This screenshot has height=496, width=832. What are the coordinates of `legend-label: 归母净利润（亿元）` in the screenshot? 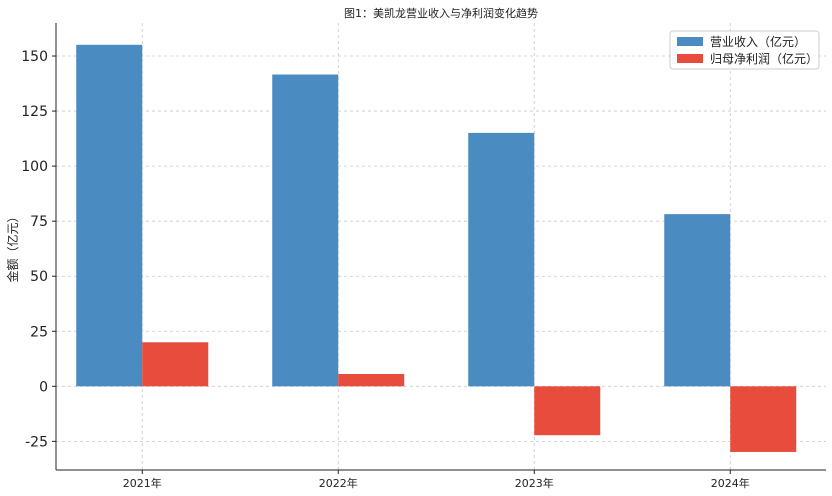 It's located at (764, 58).